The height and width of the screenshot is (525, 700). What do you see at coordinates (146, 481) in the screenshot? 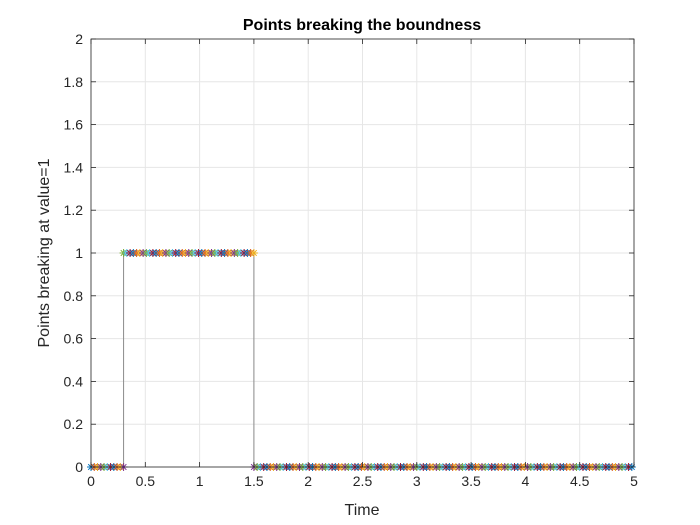
I see `x-tick-label: 0.5` at bounding box center [146, 481].